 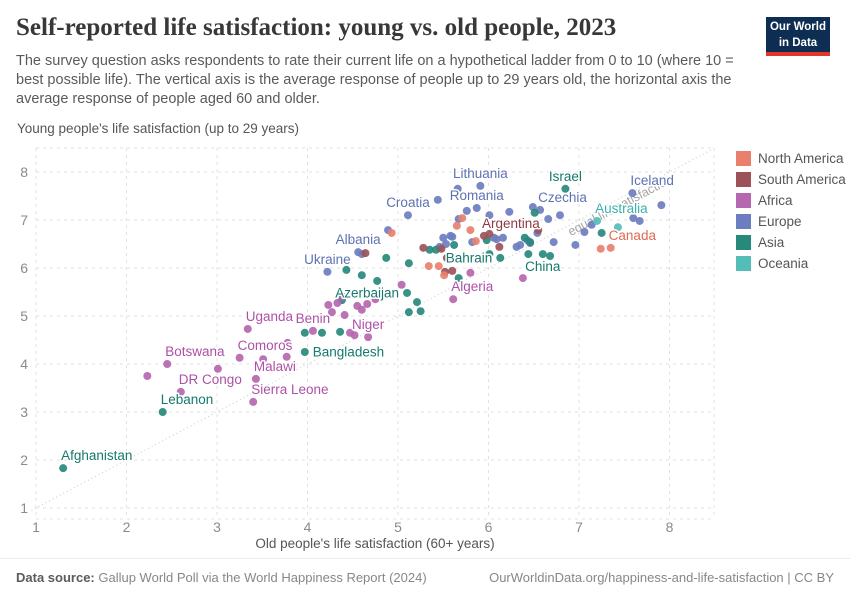 What do you see at coordinates (542, 254) in the screenshot?
I see `data-point-china` at bounding box center [542, 254].